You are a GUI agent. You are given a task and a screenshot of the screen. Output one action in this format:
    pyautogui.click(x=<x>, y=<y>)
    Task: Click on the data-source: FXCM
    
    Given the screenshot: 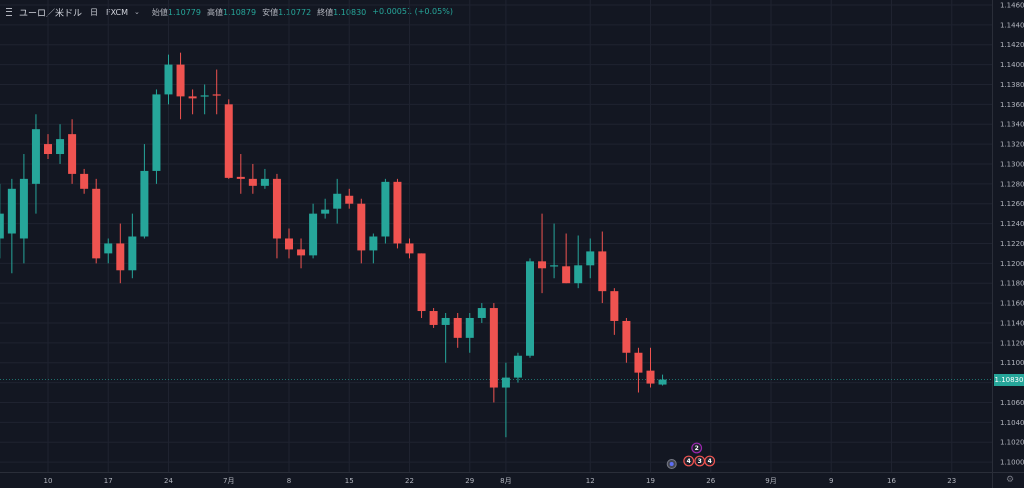 What is the action you would take?
    pyautogui.click(x=117, y=12)
    